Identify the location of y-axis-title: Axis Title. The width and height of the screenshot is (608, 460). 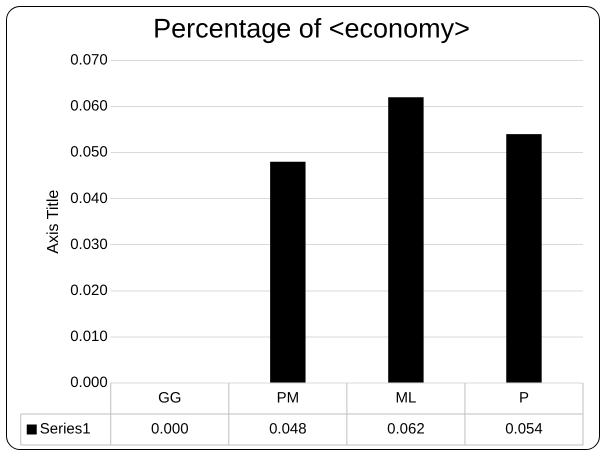
(53, 222).